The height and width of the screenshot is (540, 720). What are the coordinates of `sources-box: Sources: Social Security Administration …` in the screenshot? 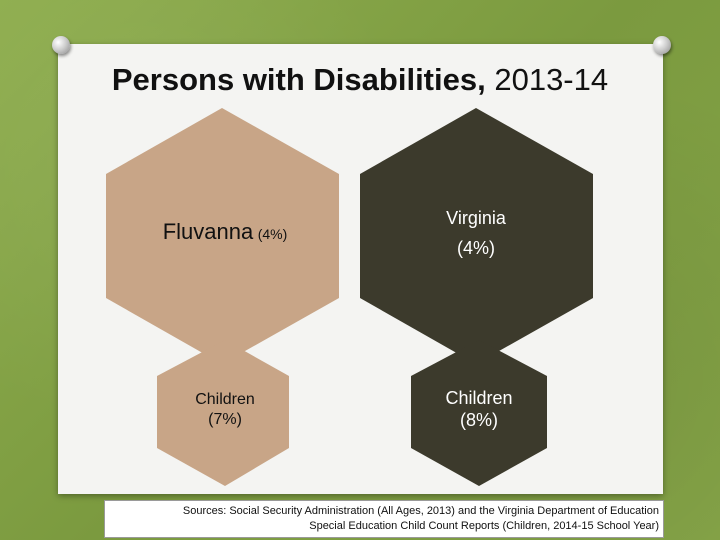 It's located at (384, 519).